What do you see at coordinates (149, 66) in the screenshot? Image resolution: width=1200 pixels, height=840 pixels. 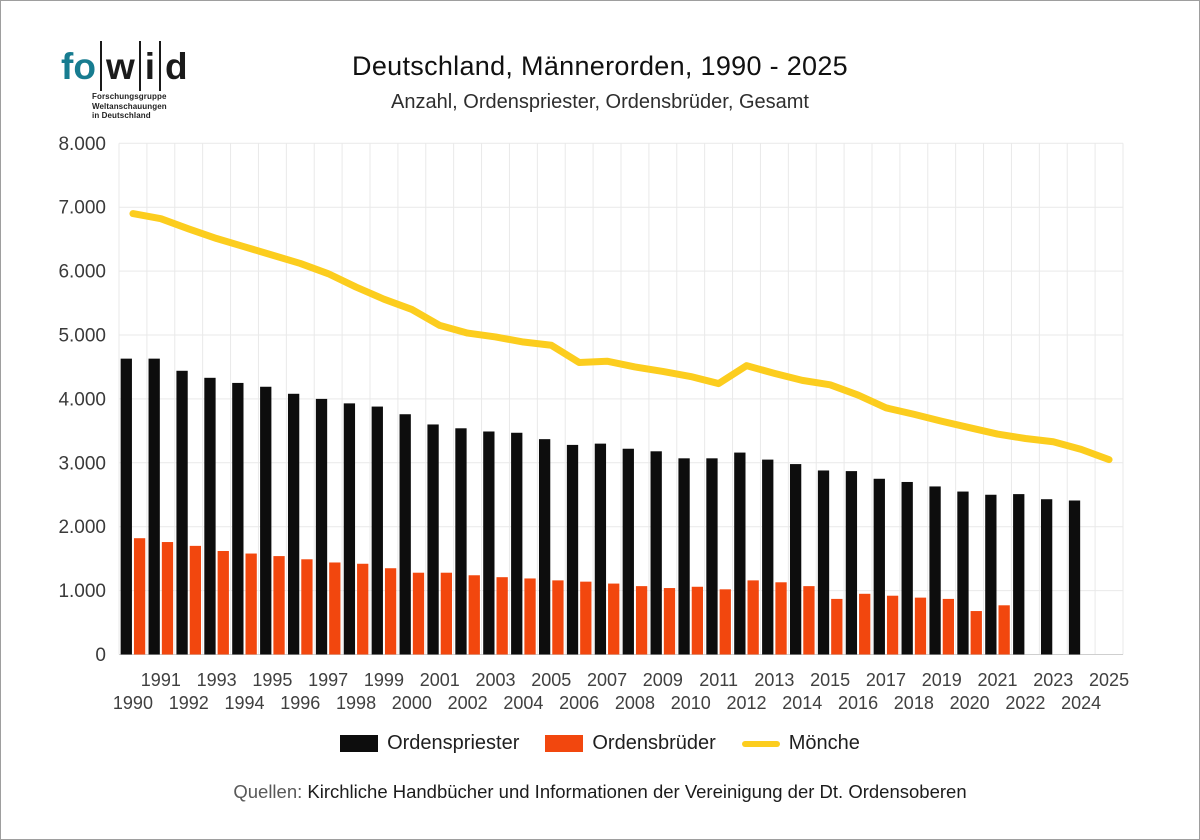 I see `logo-letter-i: i` at bounding box center [149, 66].